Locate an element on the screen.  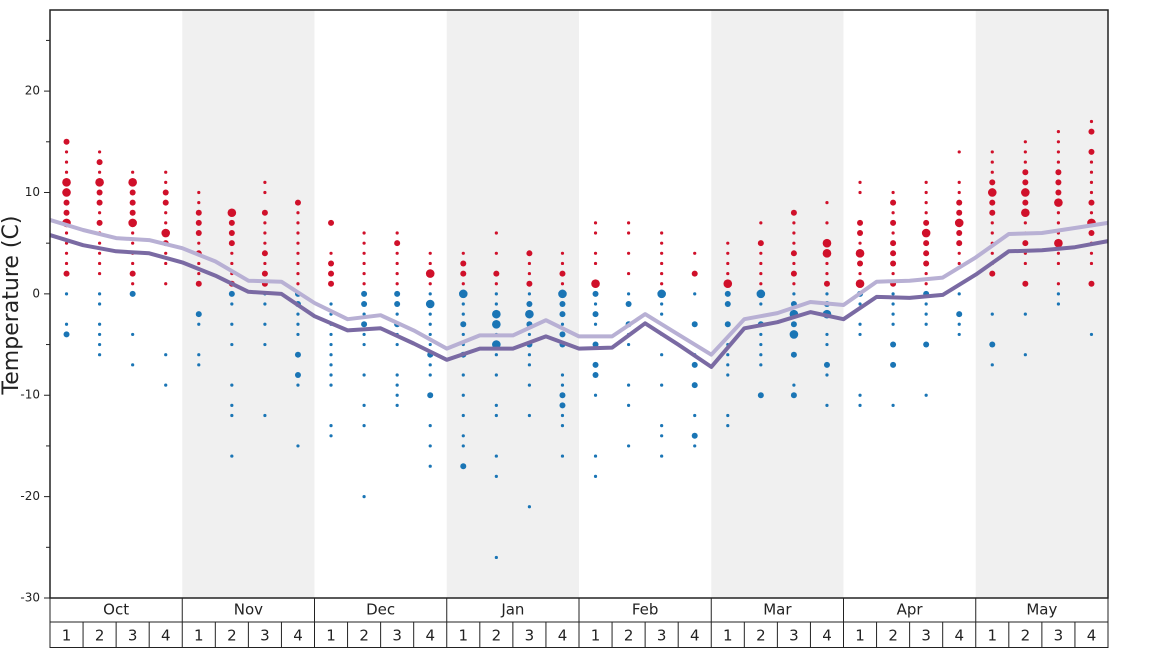
week-label: 2 is located at coordinates (364, 636).